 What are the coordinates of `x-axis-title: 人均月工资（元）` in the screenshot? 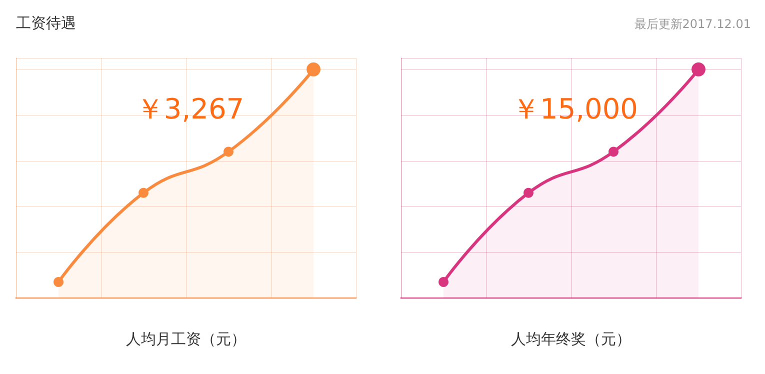 It's located at (186, 339).